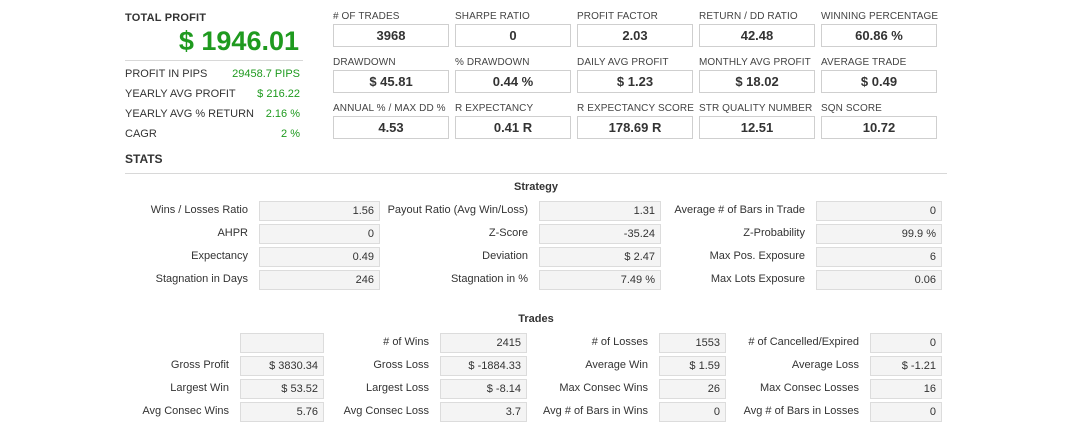  Describe the element at coordinates (508, 233) in the screenshot. I see `strategy-label: Z-Score` at that location.